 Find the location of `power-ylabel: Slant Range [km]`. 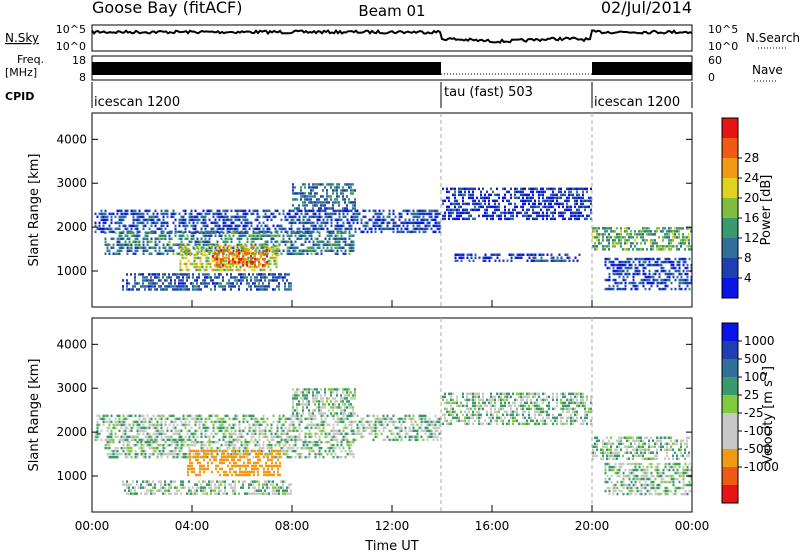

power-ylabel: Slant Range [km] is located at coordinates (34, 210).